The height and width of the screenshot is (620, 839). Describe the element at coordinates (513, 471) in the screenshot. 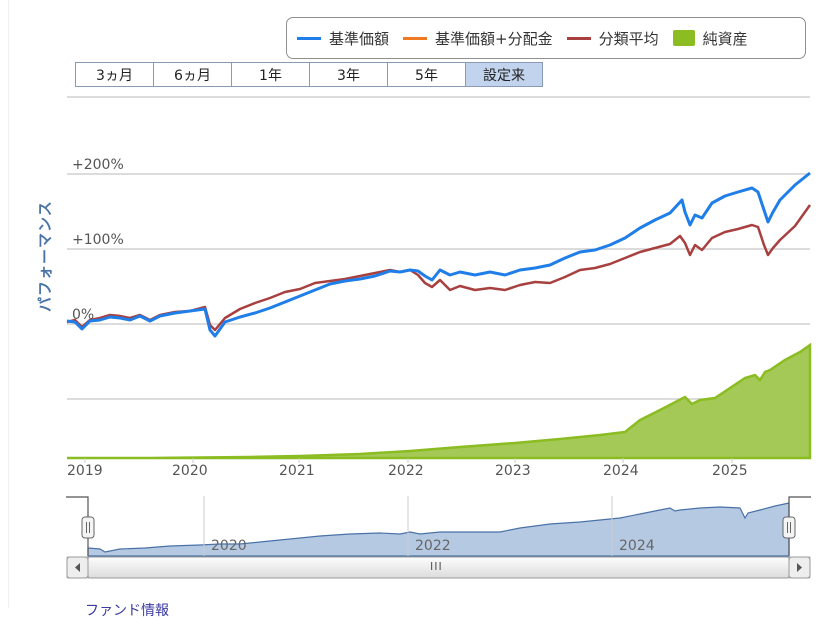

I see `x-label: 2023` at that location.